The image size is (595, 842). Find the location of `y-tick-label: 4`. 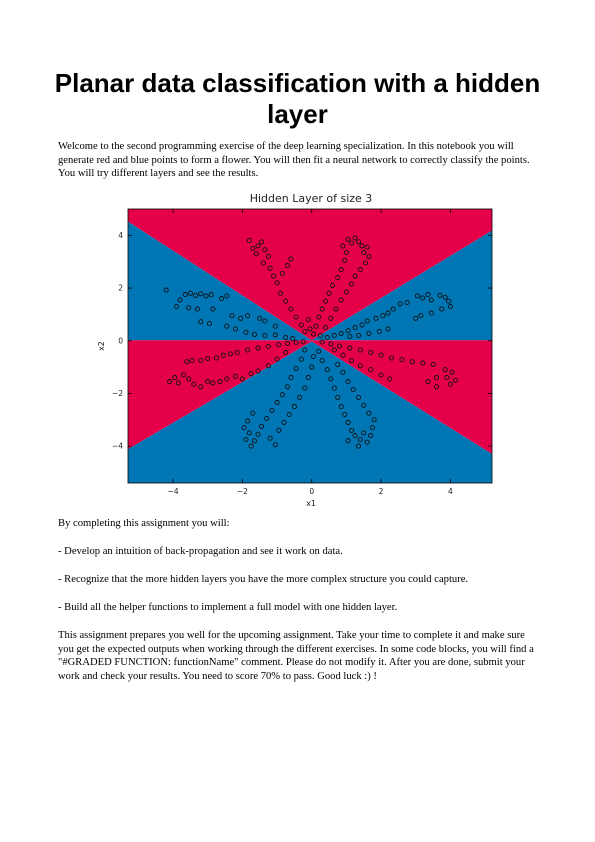

y-tick-label: 4 is located at coordinates (120, 235).